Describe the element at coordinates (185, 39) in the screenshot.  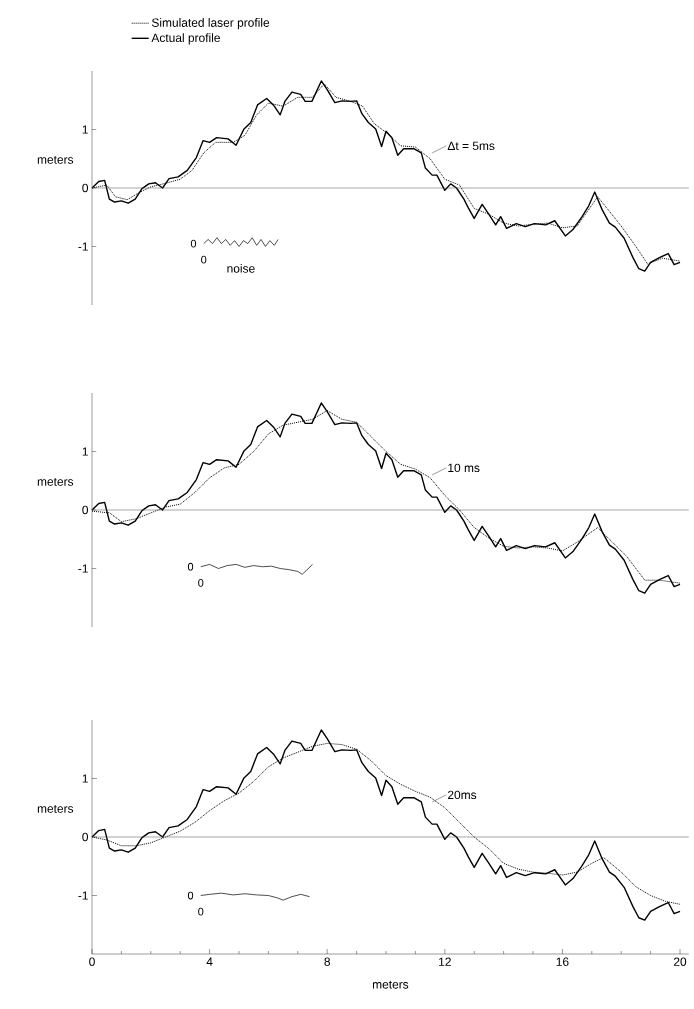
I see `legend-label: Actual profile` at that location.